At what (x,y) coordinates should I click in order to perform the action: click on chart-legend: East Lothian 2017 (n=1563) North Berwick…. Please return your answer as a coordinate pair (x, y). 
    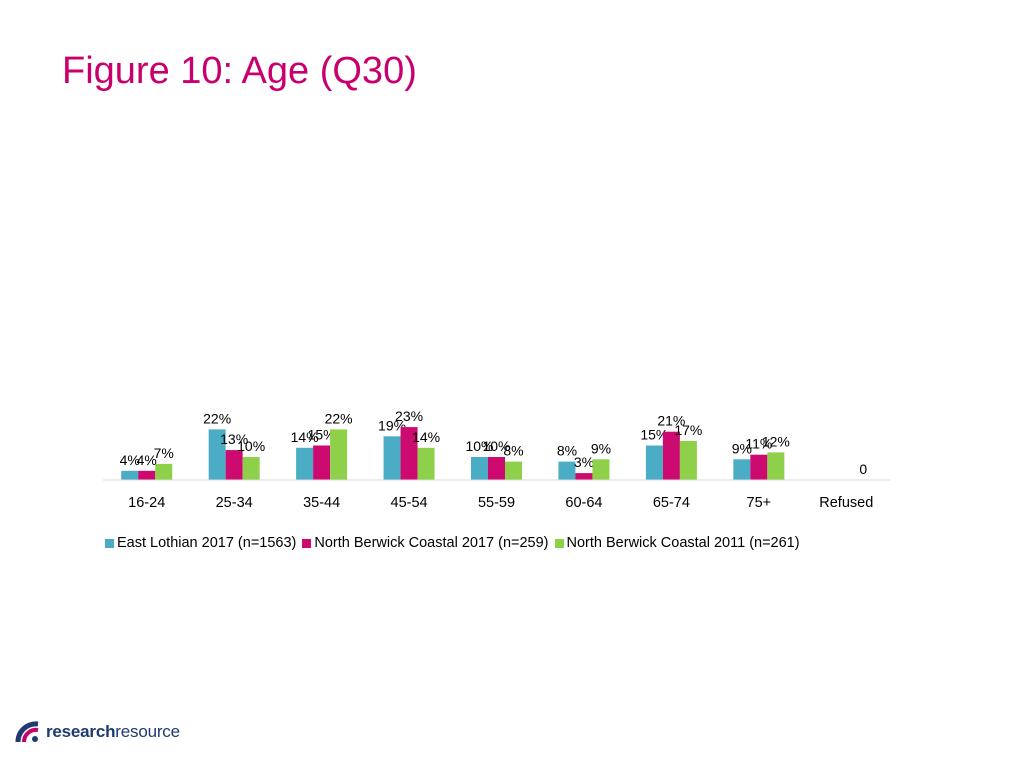
    Looking at the image, I should click on (452, 543).